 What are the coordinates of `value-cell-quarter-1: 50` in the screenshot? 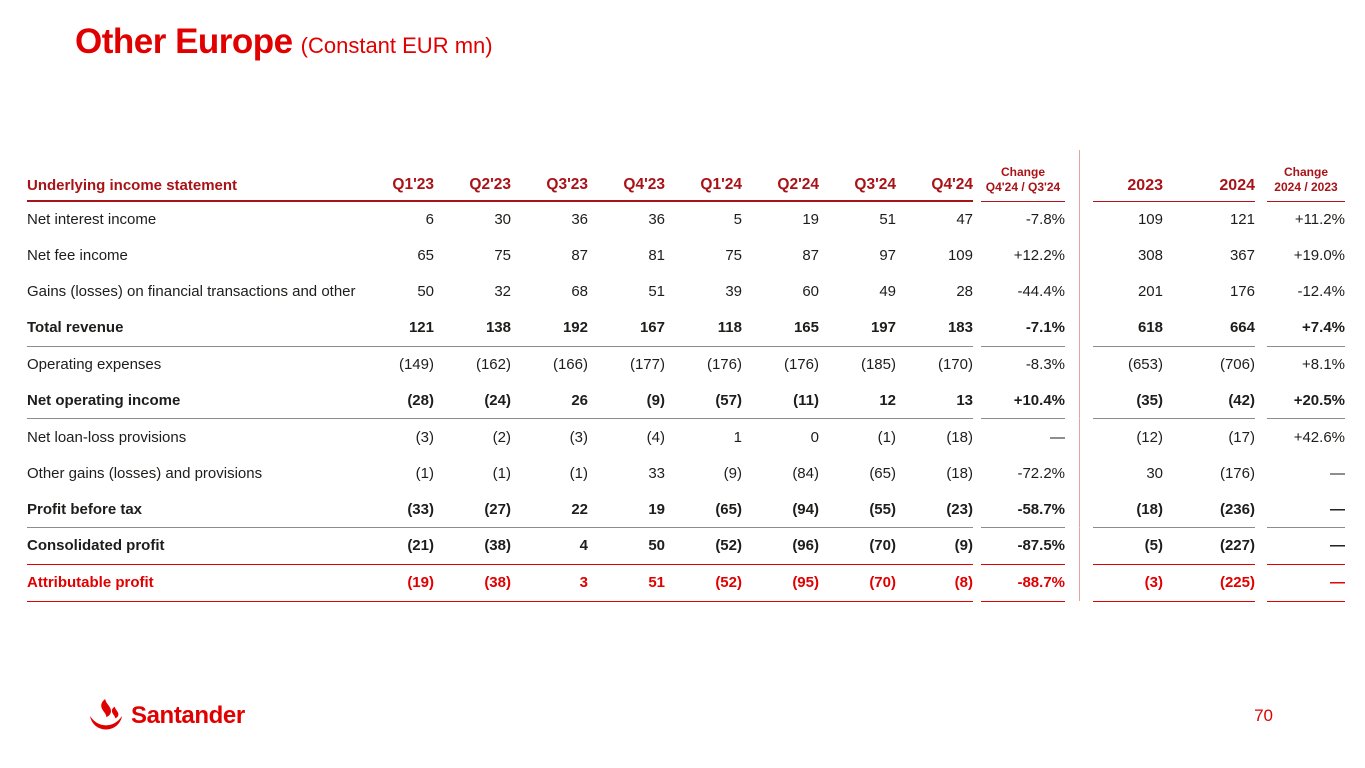 It's located at (425, 292).